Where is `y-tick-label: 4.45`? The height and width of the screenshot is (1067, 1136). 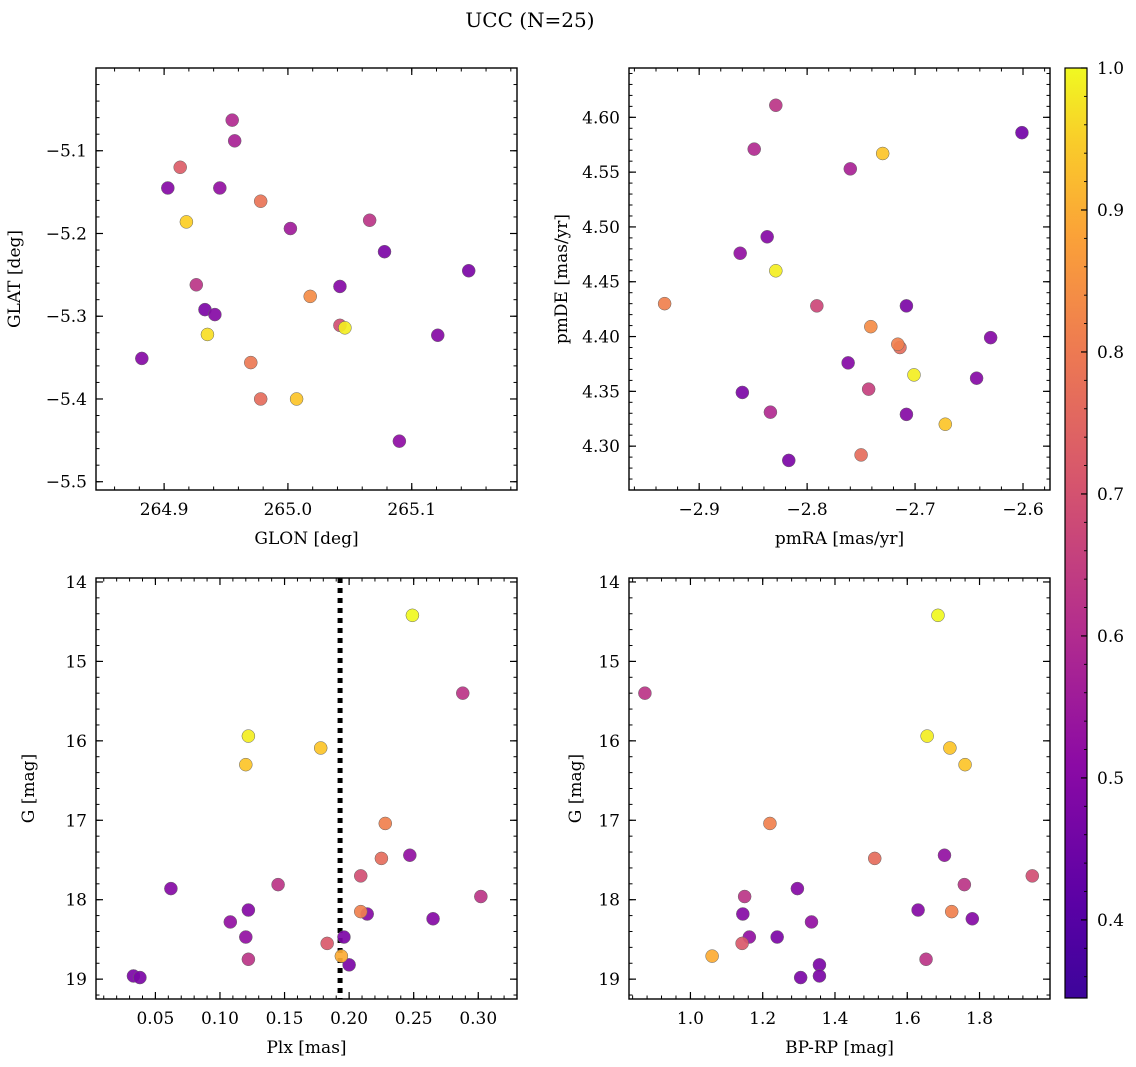 y-tick-label: 4.45 is located at coordinates (601, 283).